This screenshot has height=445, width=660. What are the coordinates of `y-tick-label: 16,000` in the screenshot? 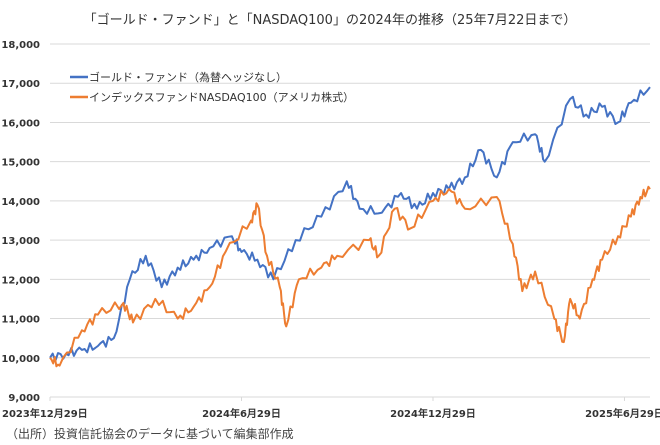 It's located at (20, 123).